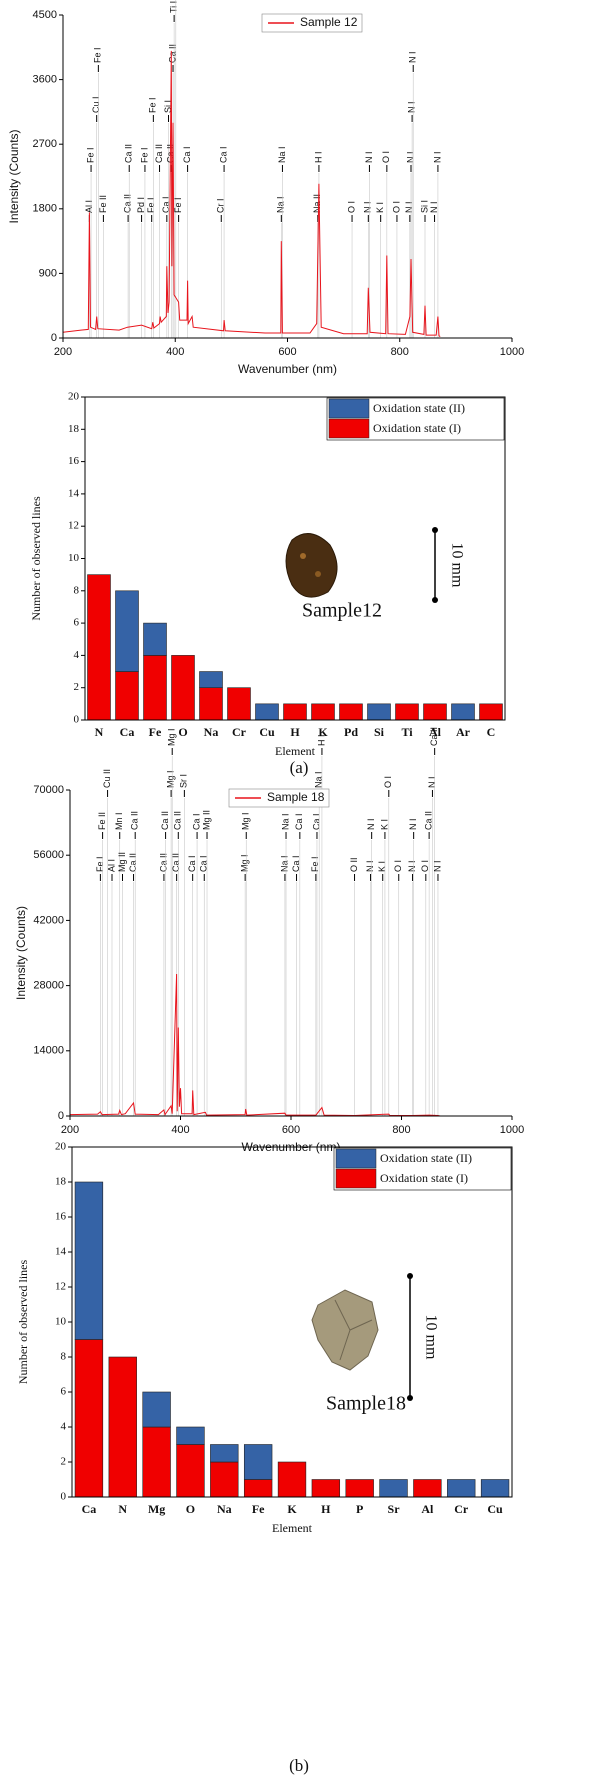 The height and width of the screenshot is (1778, 599). What do you see at coordinates (321, 740) in the screenshot?
I see `annotation: H I` at bounding box center [321, 740].